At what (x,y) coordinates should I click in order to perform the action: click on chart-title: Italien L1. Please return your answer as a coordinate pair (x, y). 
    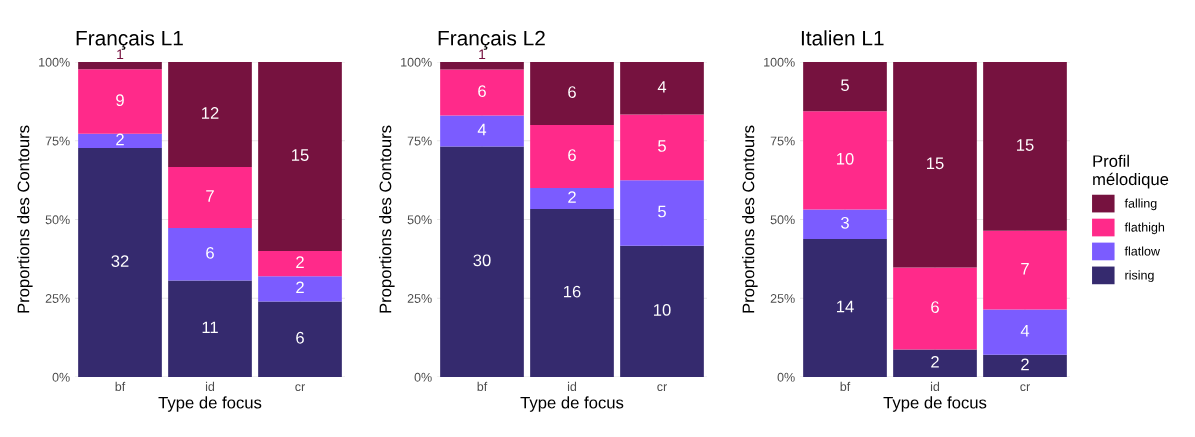
    Looking at the image, I should click on (842, 38).